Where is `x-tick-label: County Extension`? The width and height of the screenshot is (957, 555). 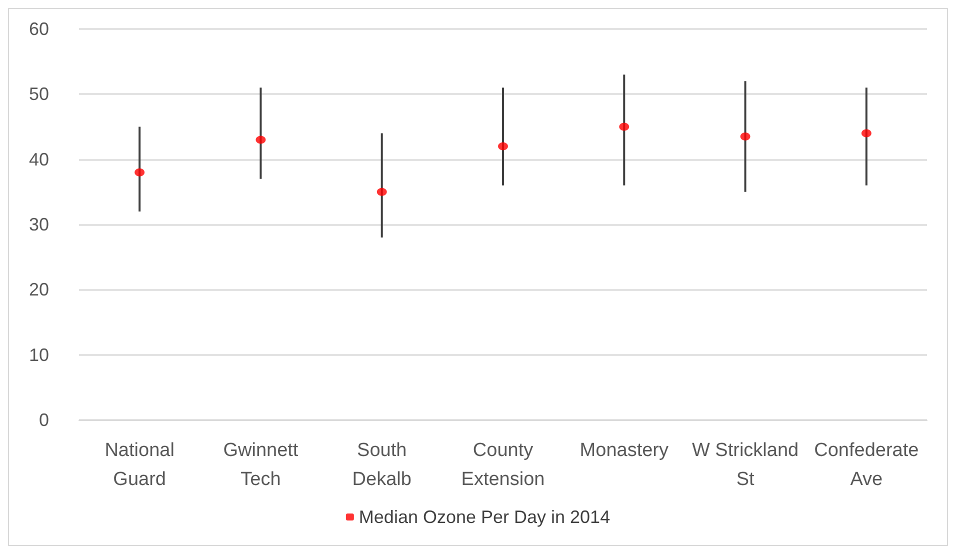
x-tick-label: County Extension is located at coordinates (503, 465).